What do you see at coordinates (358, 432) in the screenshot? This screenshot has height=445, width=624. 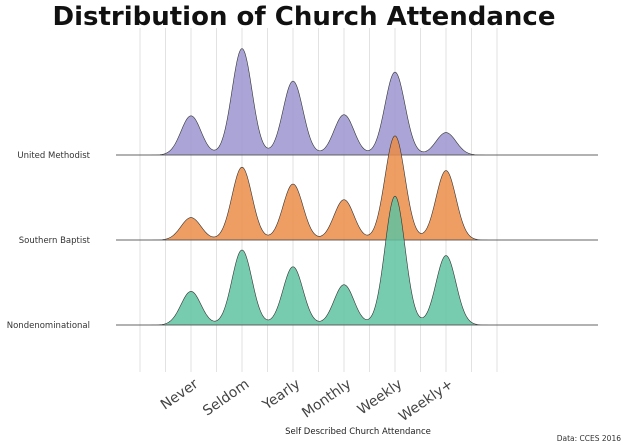 I see `x-axis-label: Self Described Church Attendance` at bounding box center [358, 432].